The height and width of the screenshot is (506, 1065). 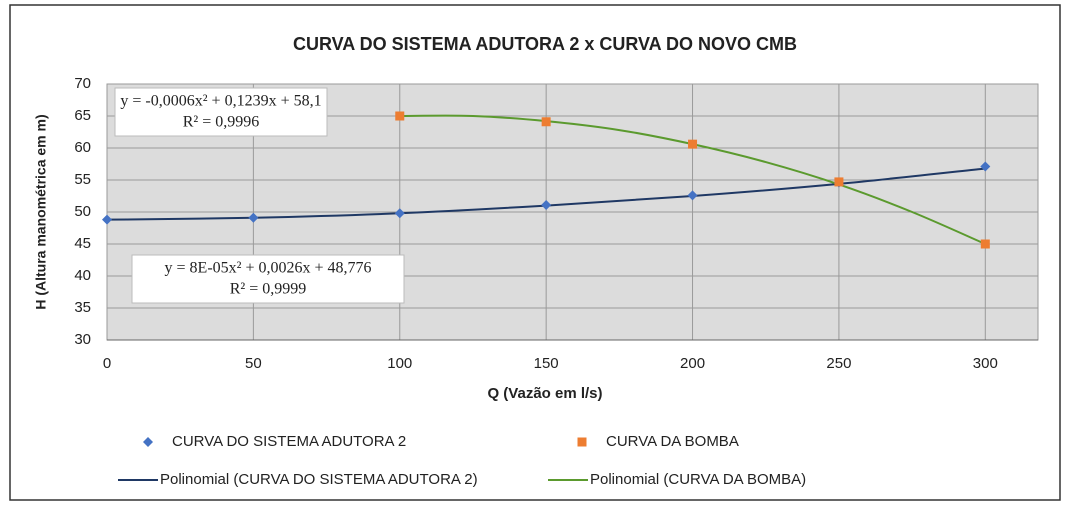 What do you see at coordinates (672, 441) in the screenshot?
I see `legend-label: CURVA DA BOMBA` at bounding box center [672, 441].